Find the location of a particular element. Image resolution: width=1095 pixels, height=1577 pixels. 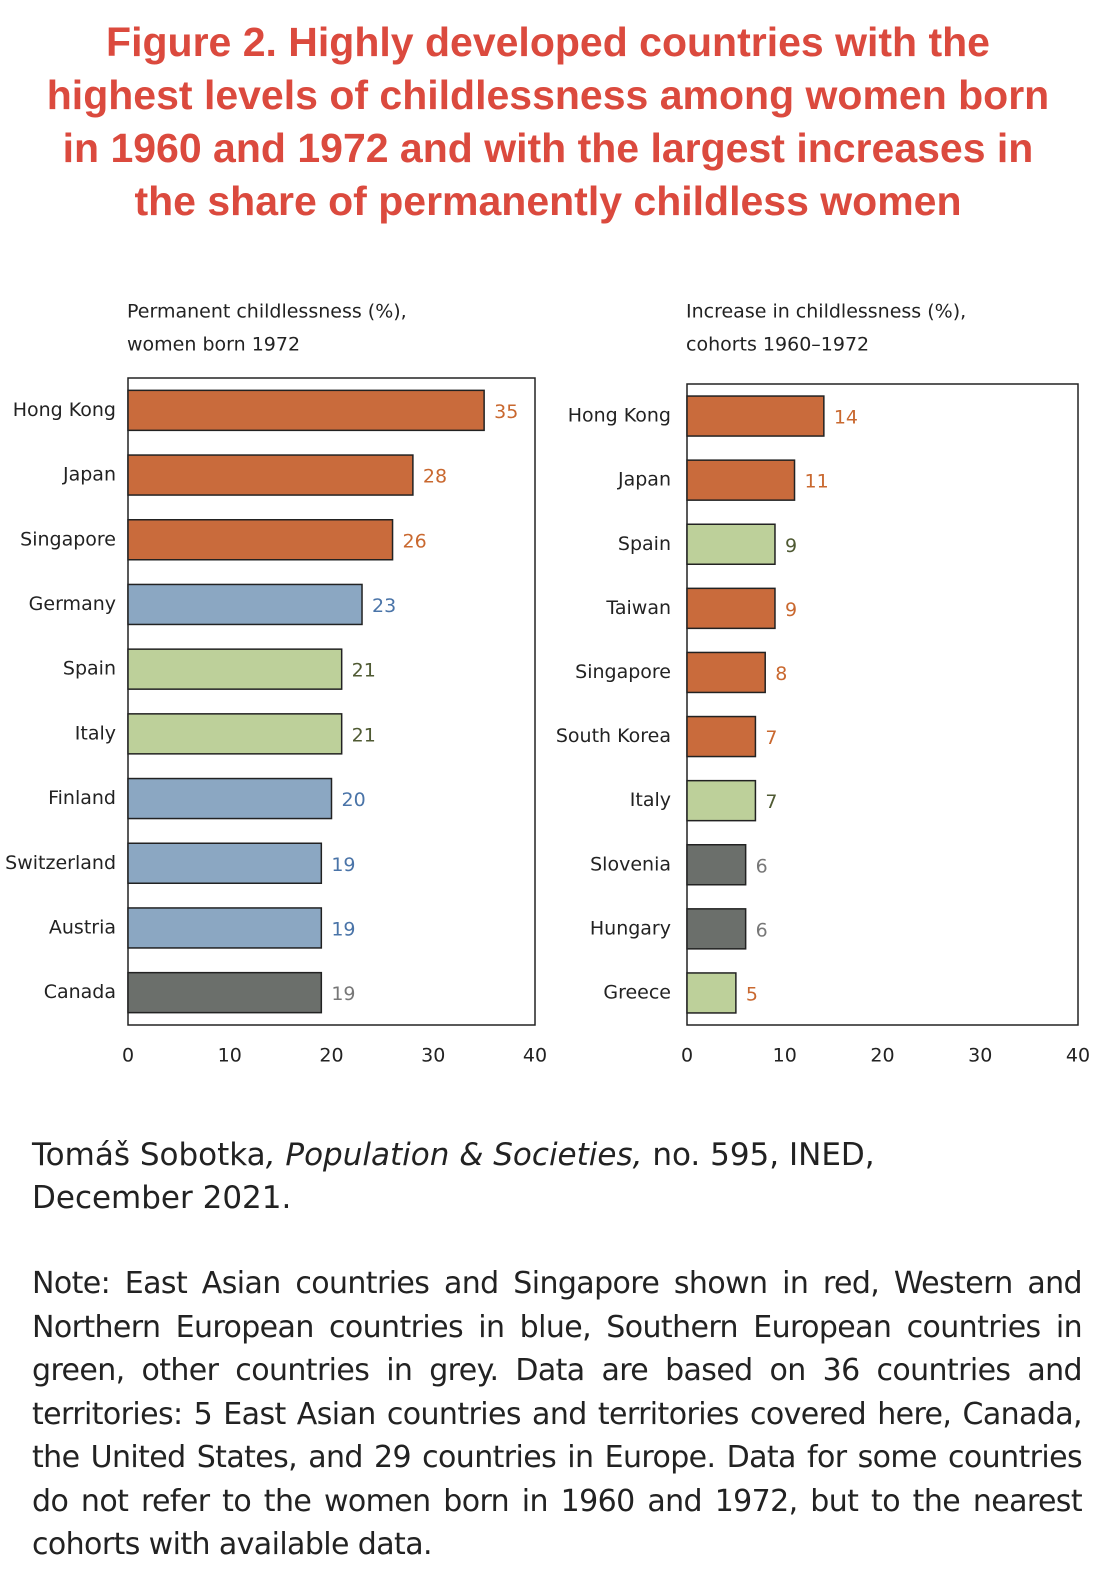

value-label: 11 is located at coordinates (817, 482).